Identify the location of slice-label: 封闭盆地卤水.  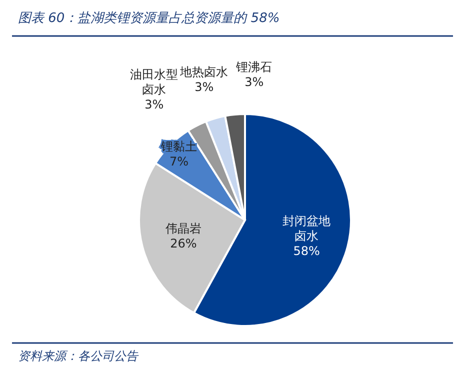
(306, 228).